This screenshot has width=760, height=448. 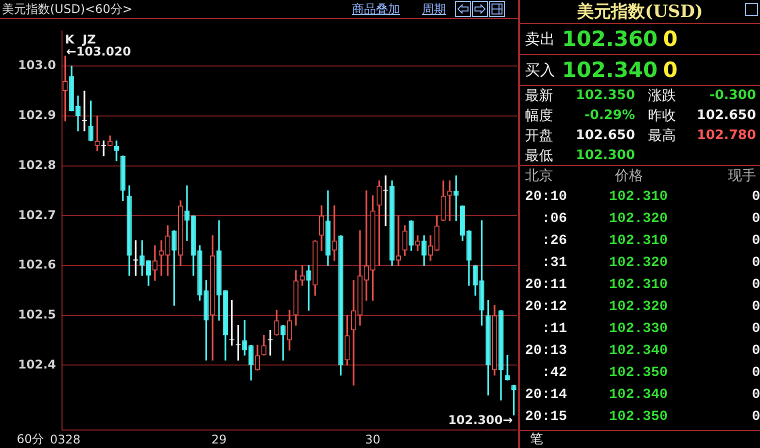 What do you see at coordinates (37, 215) in the screenshot?
I see `y-tick-label: 102.7` at bounding box center [37, 215].